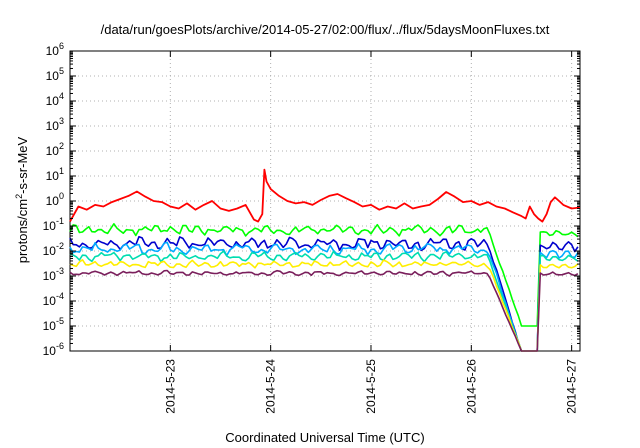 The height and width of the screenshot is (448, 640). I want to click on x-tick-label: 2014-5-23, so click(170, 386).